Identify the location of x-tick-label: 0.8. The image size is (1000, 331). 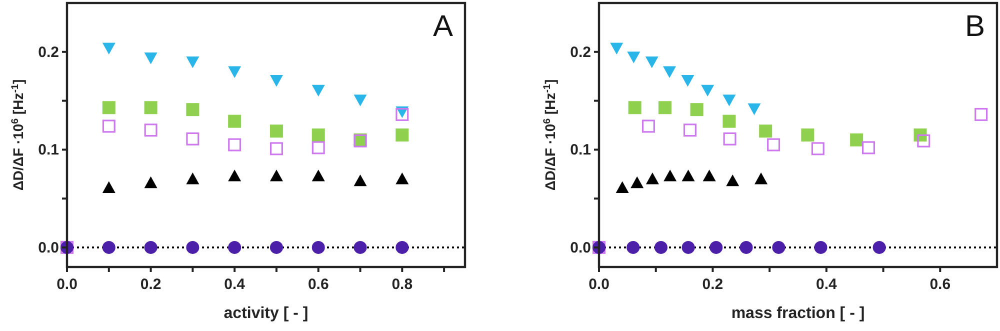
(402, 284).